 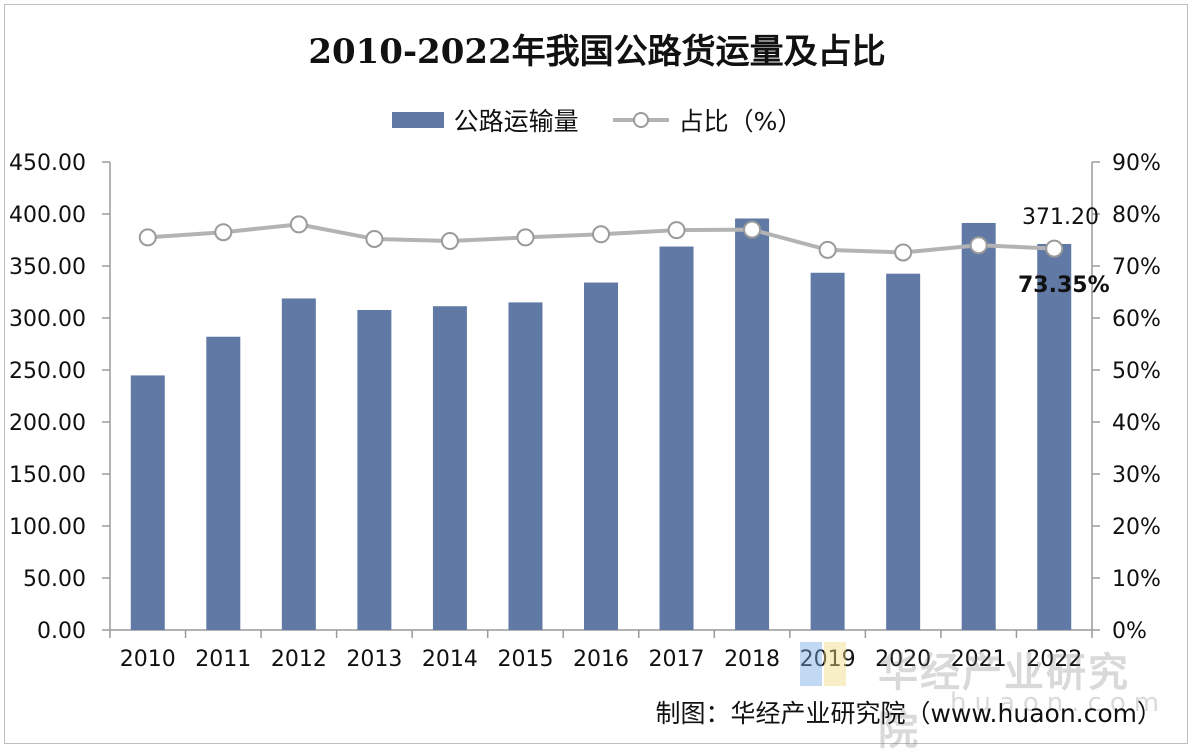 I want to click on right-tick-label: 80%, so click(x=1136, y=215).